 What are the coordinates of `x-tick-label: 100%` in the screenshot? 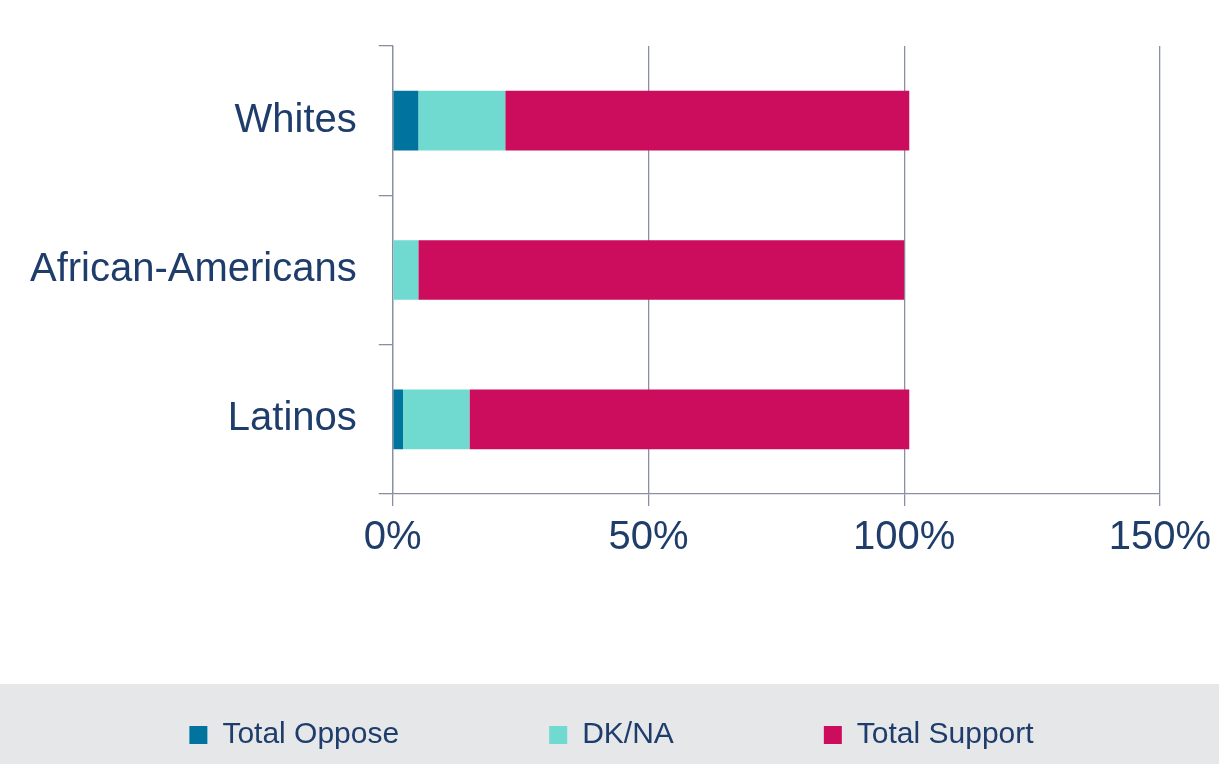 It's located at (904, 535).